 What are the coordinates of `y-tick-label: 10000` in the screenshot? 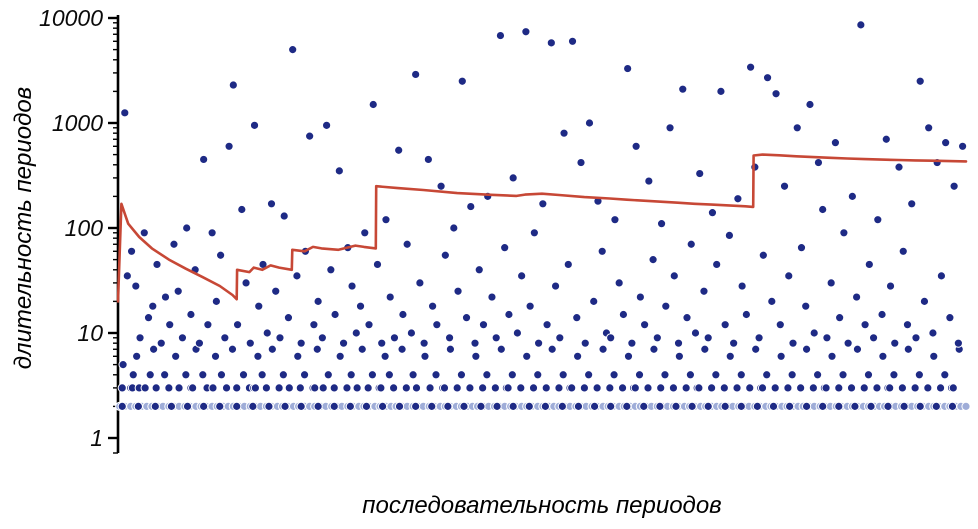 It's located at (71, 18).